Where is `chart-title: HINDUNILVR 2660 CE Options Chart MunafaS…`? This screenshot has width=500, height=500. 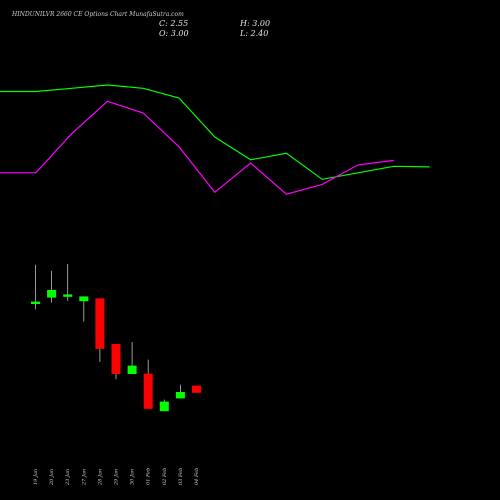 chart-title: HINDUNILVR 2660 CE Options Chart MunafaS… is located at coordinates (98, 14).